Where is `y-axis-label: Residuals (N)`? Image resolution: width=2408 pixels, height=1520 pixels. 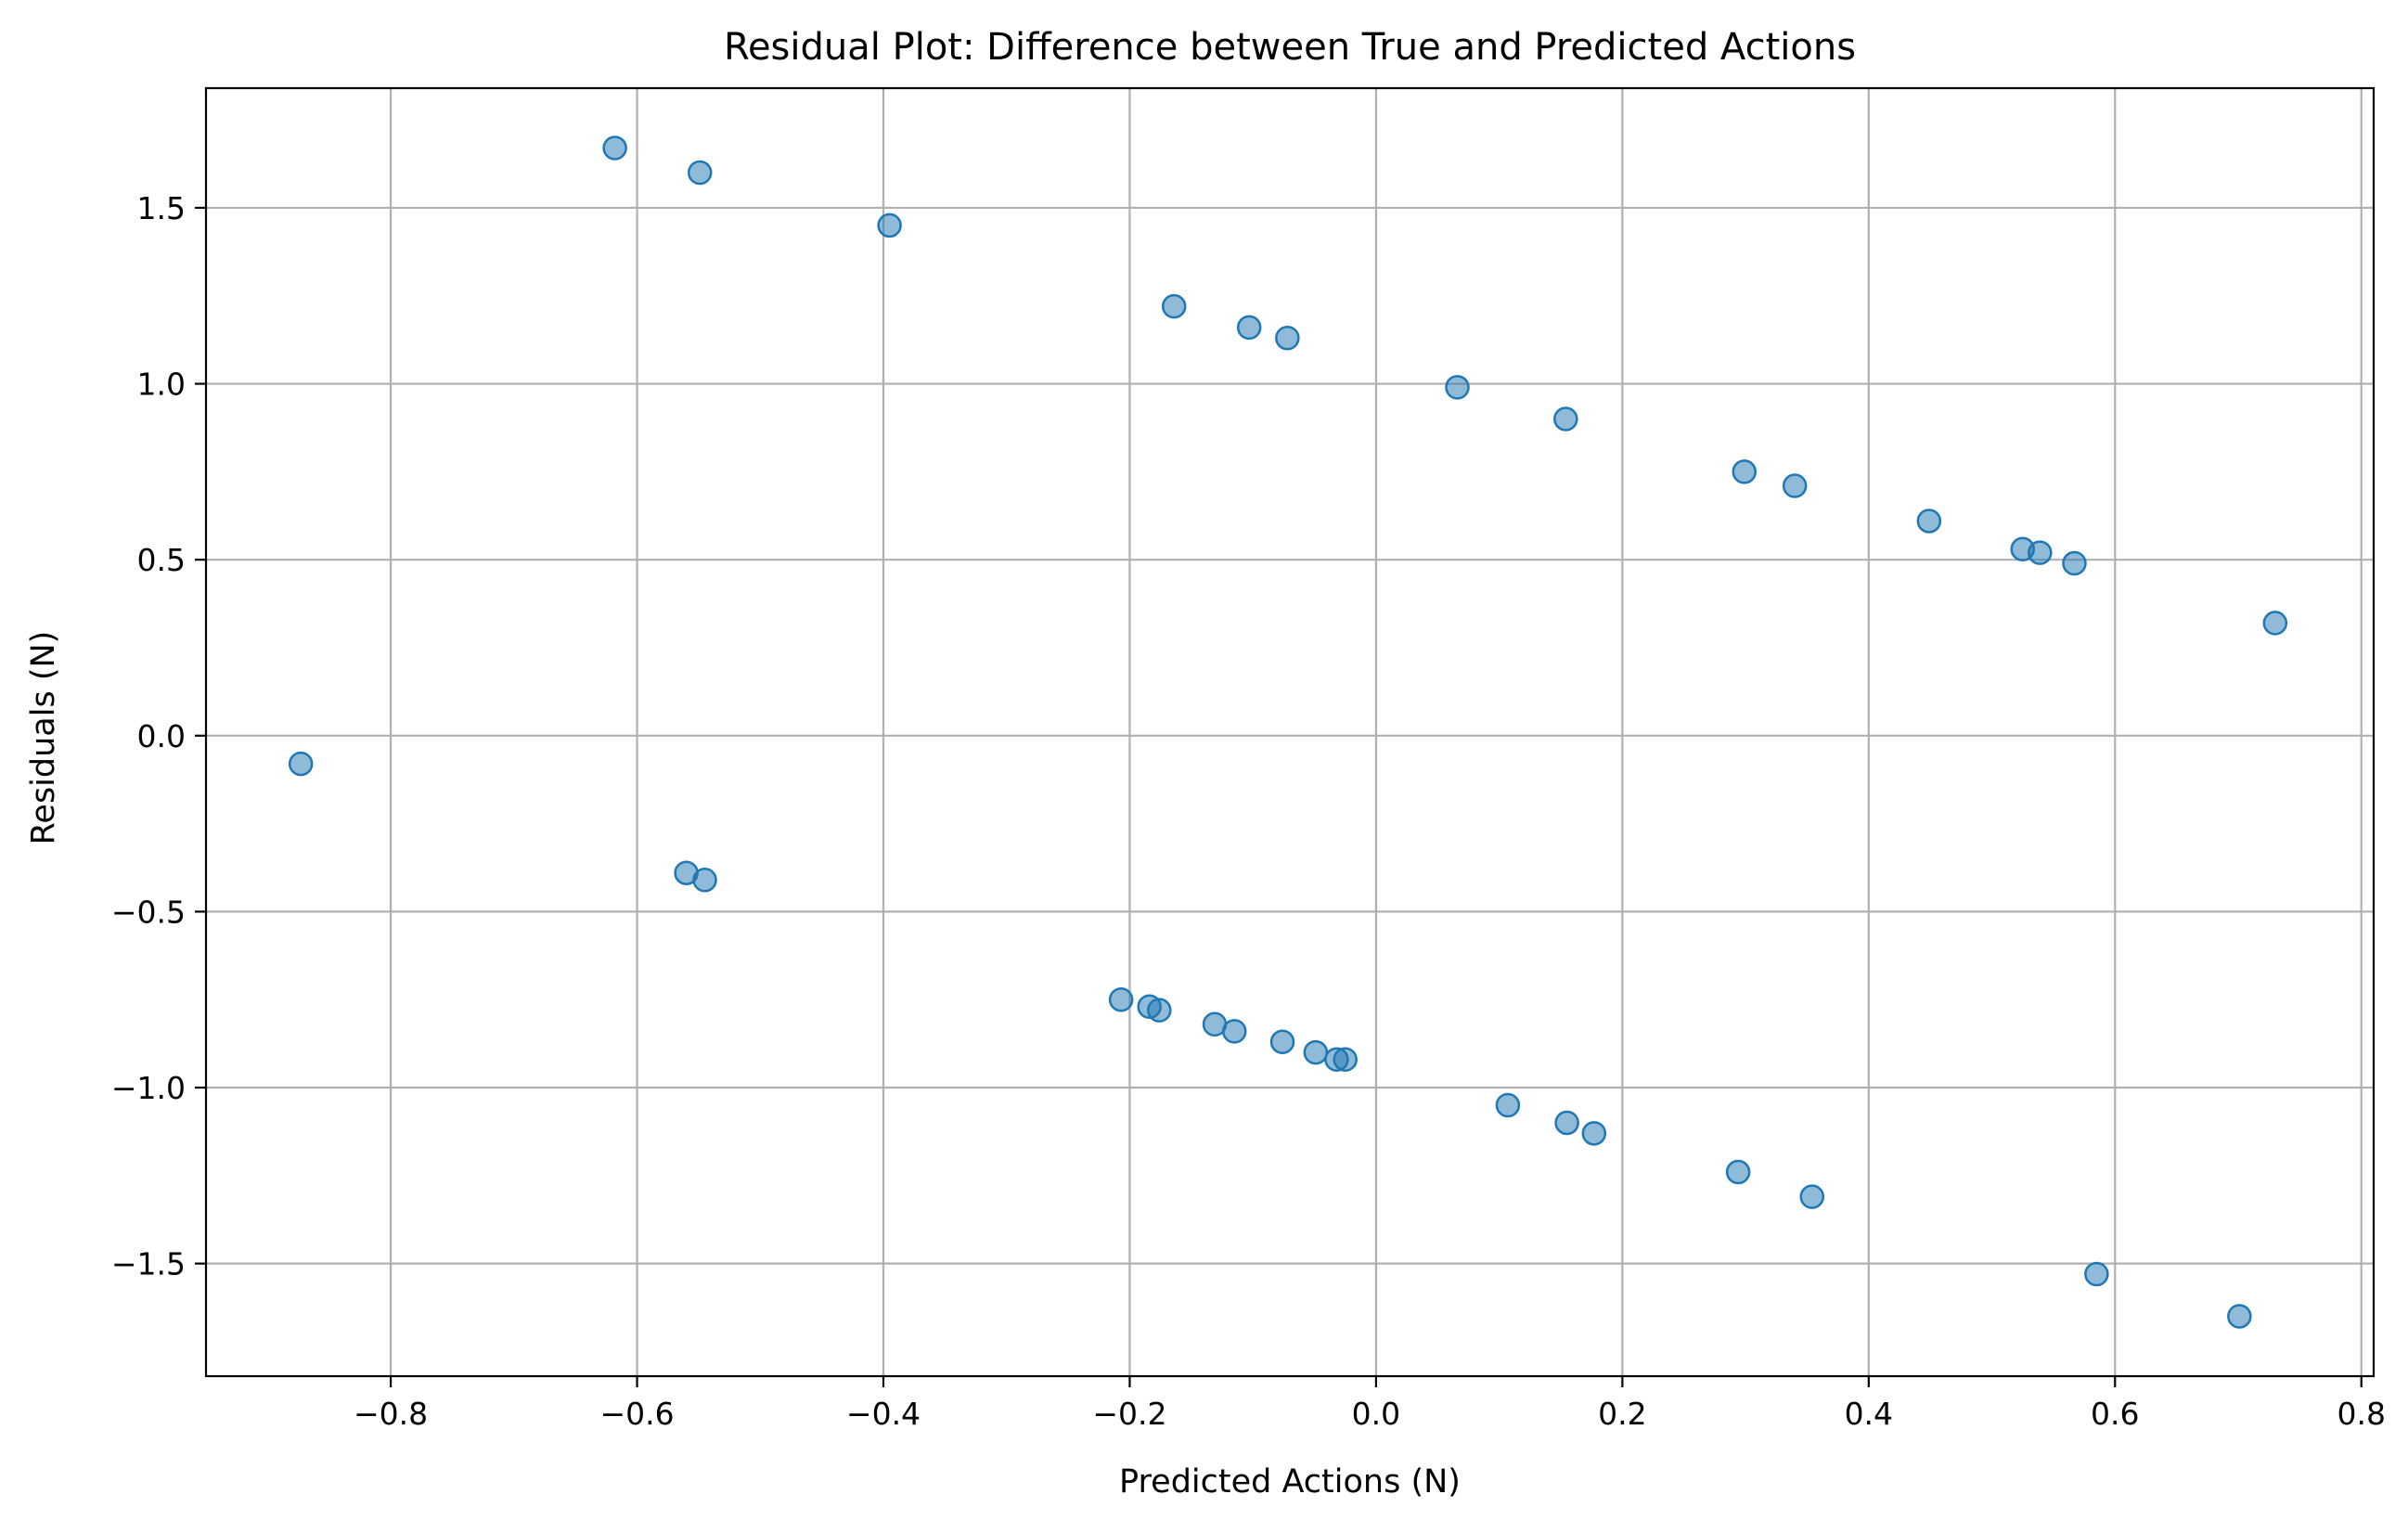 y-axis-label: Residuals (N) is located at coordinates (44, 738).